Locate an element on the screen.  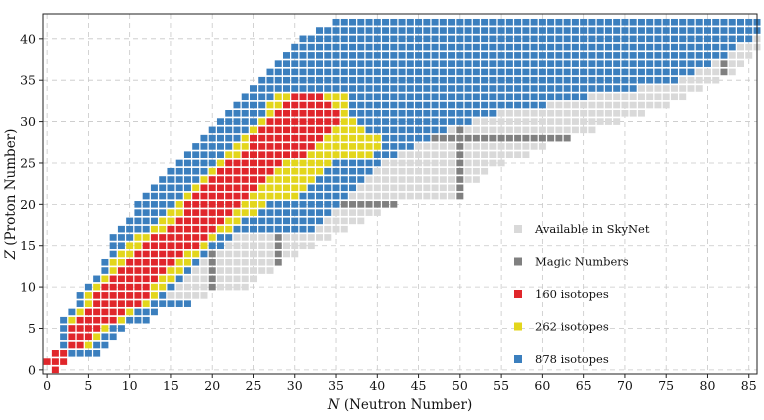
x-tick-label: 20 is located at coordinates (212, 385).